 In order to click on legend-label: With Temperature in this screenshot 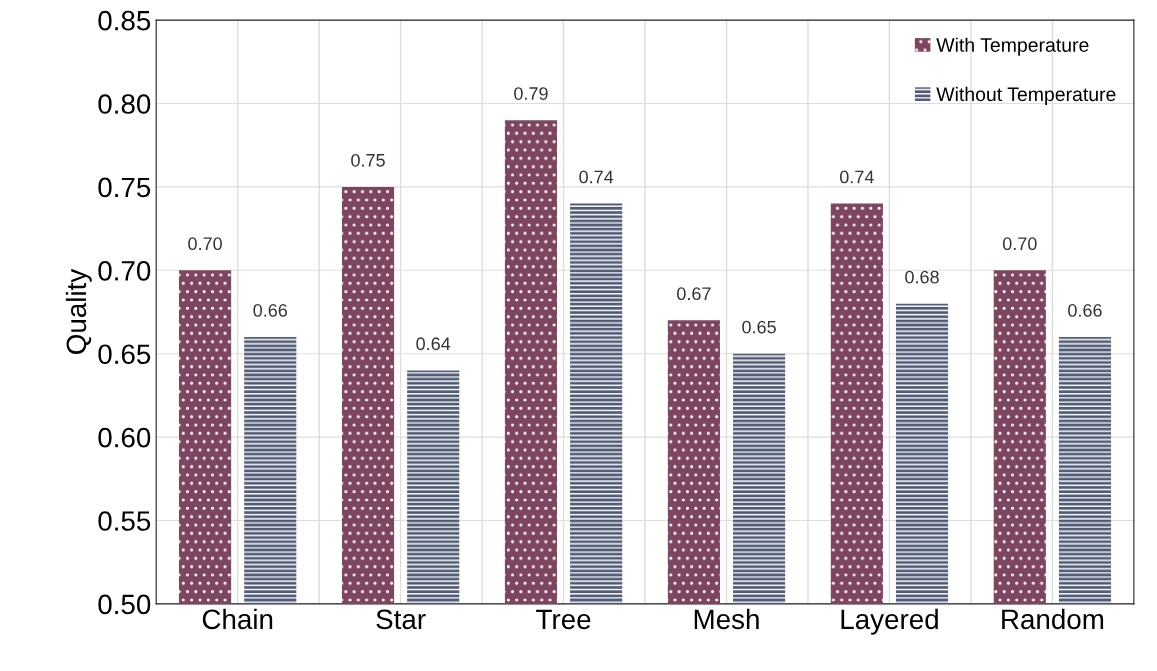, I will do `click(1012, 46)`.